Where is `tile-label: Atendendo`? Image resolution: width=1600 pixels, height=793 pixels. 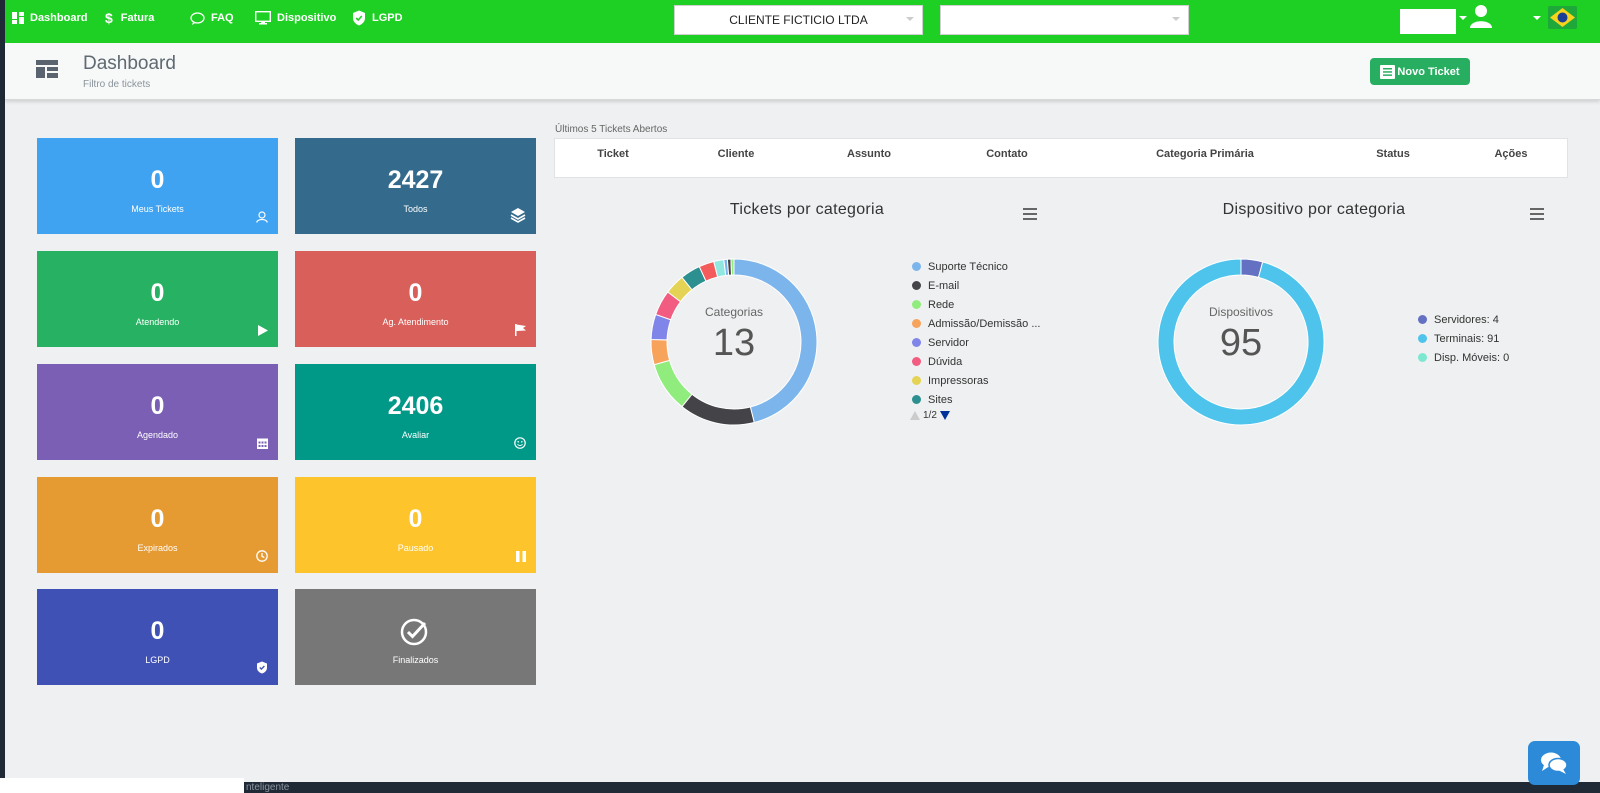
tile-label: Atendendo is located at coordinates (157, 322).